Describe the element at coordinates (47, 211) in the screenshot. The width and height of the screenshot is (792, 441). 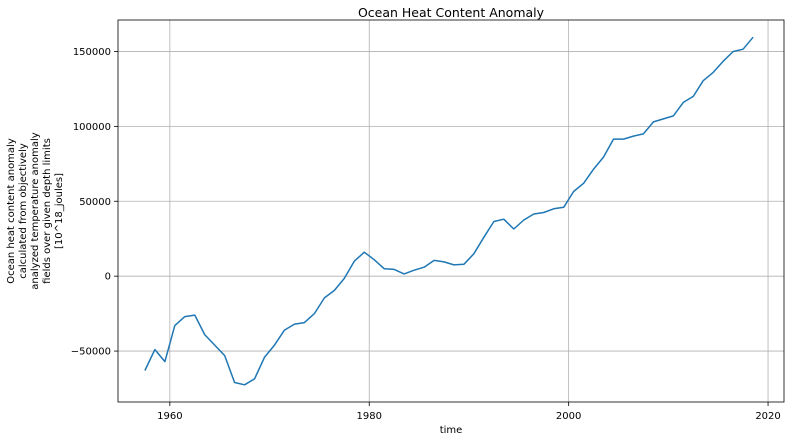
I see `y-axis-label-line: fields over given depth limits` at that location.